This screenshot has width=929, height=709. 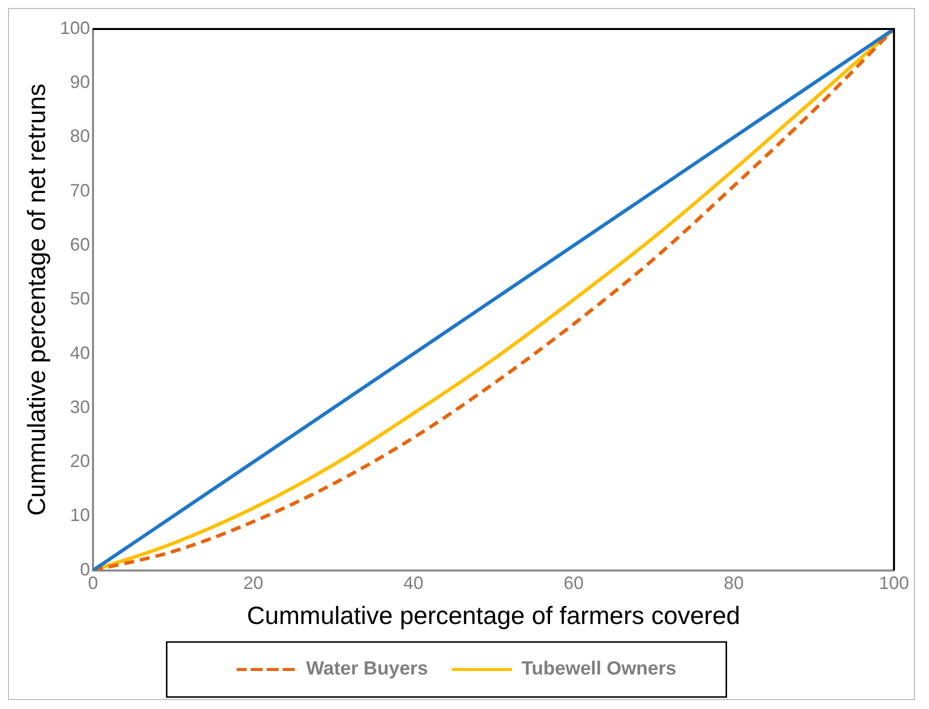 I want to click on x-tick-label: 40, so click(x=413, y=583).